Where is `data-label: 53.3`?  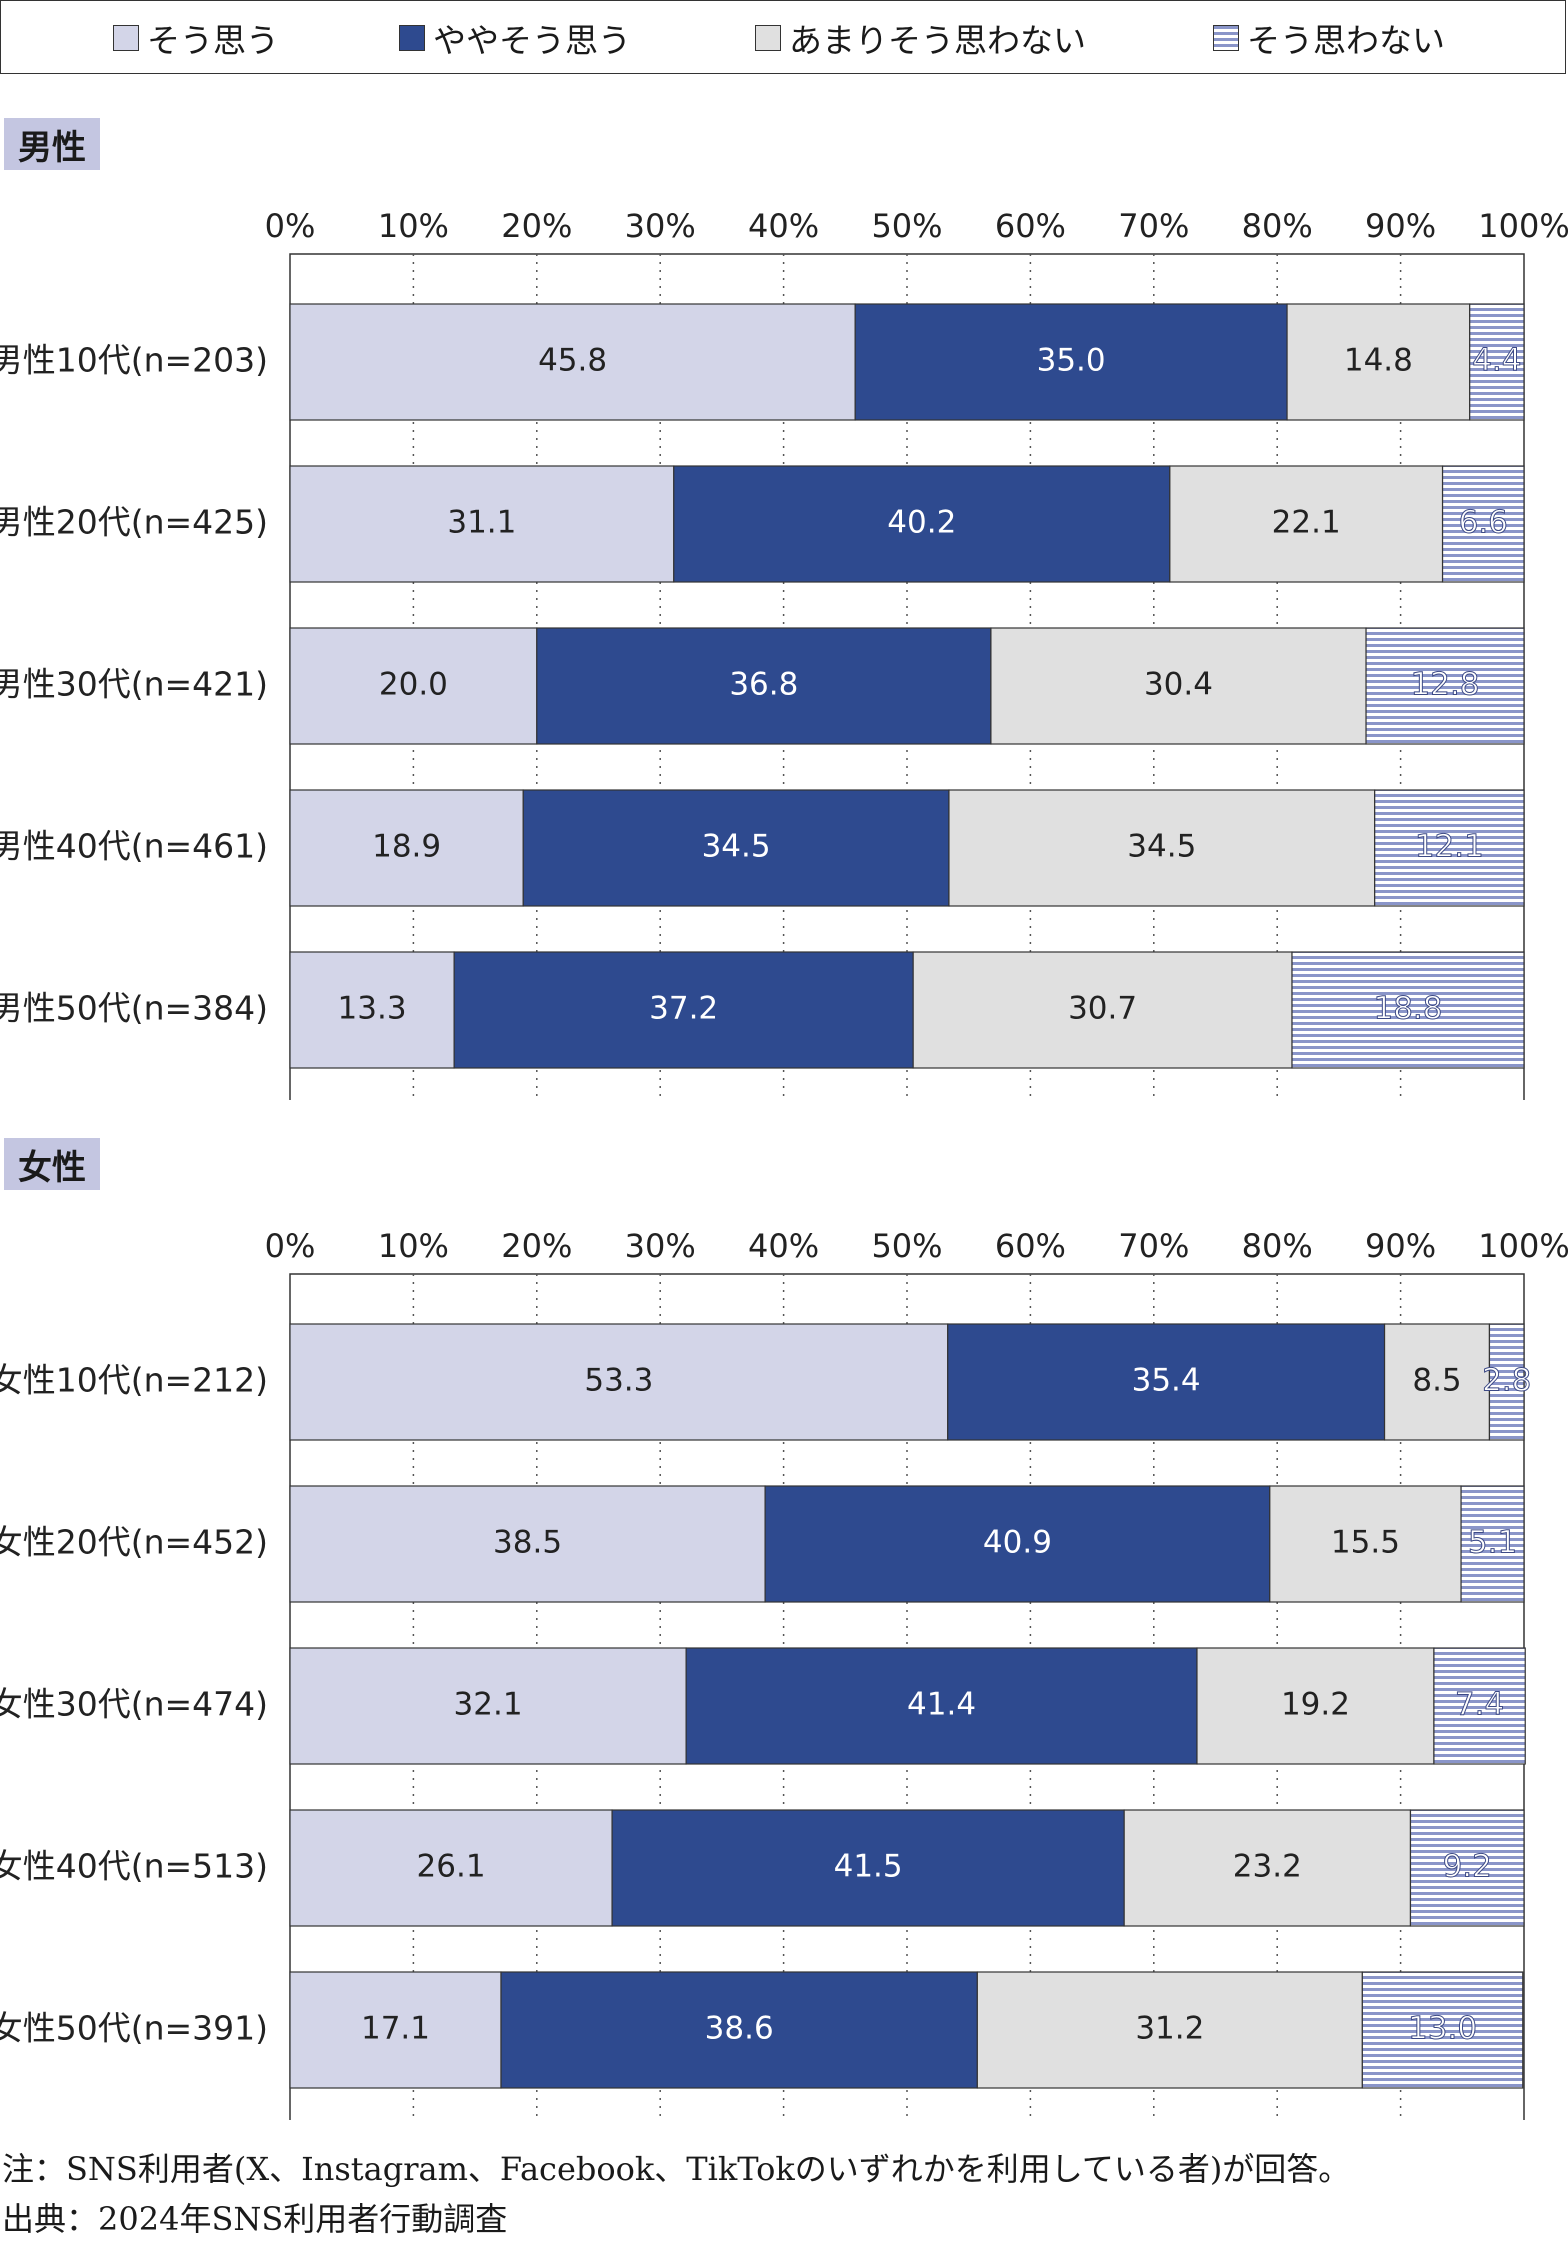
data-label: 53.3 is located at coordinates (618, 1381).